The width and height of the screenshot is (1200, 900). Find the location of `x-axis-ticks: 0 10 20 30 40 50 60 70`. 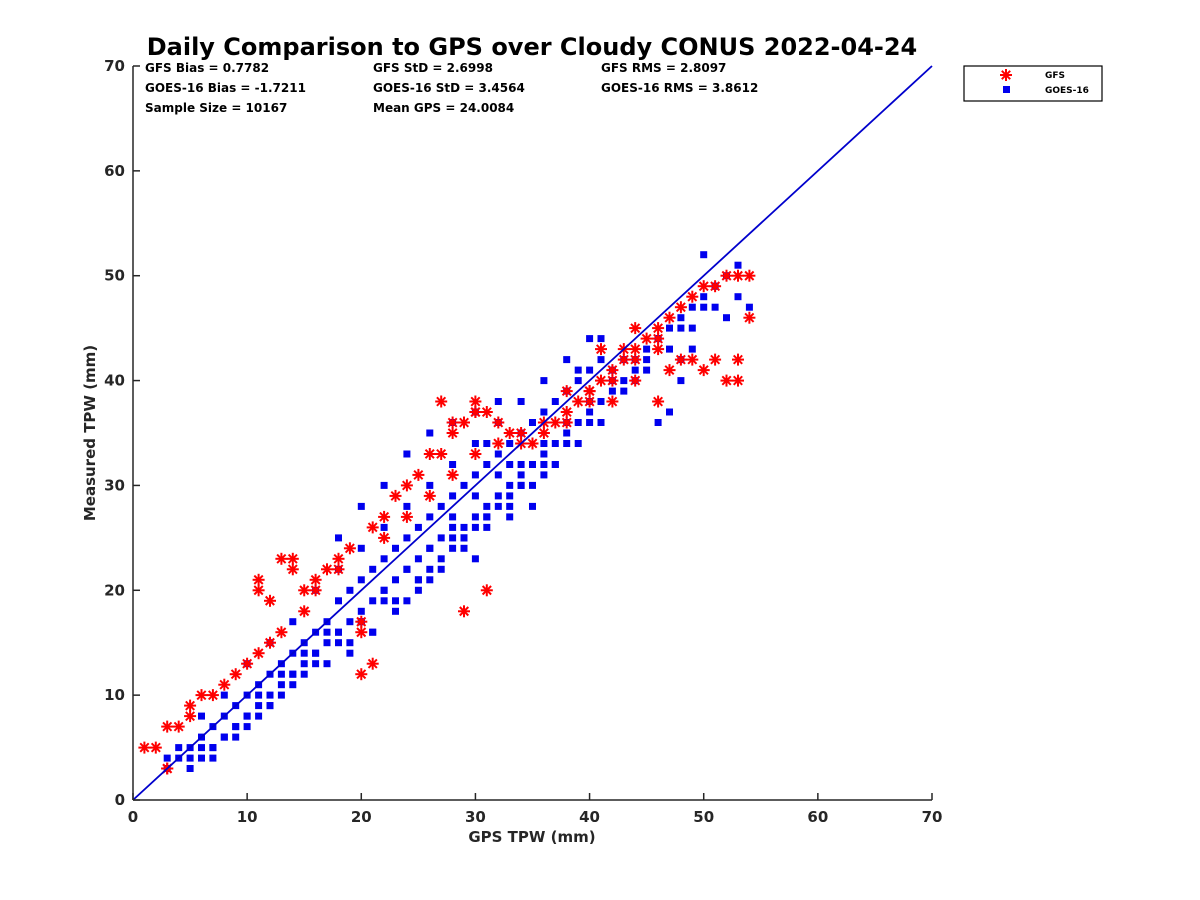

x-axis-ticks: 0 10 20 30 40 50 60 70 is located at coordinates (535, 809).